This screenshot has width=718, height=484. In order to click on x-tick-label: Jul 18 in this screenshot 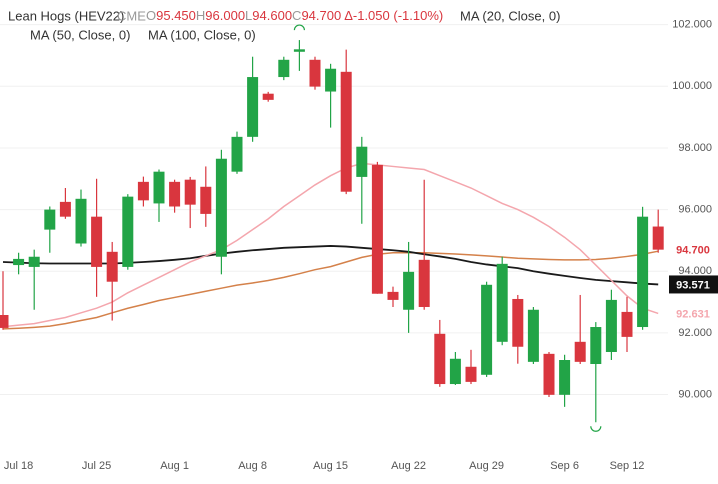, I will do `click(18, 466)`.